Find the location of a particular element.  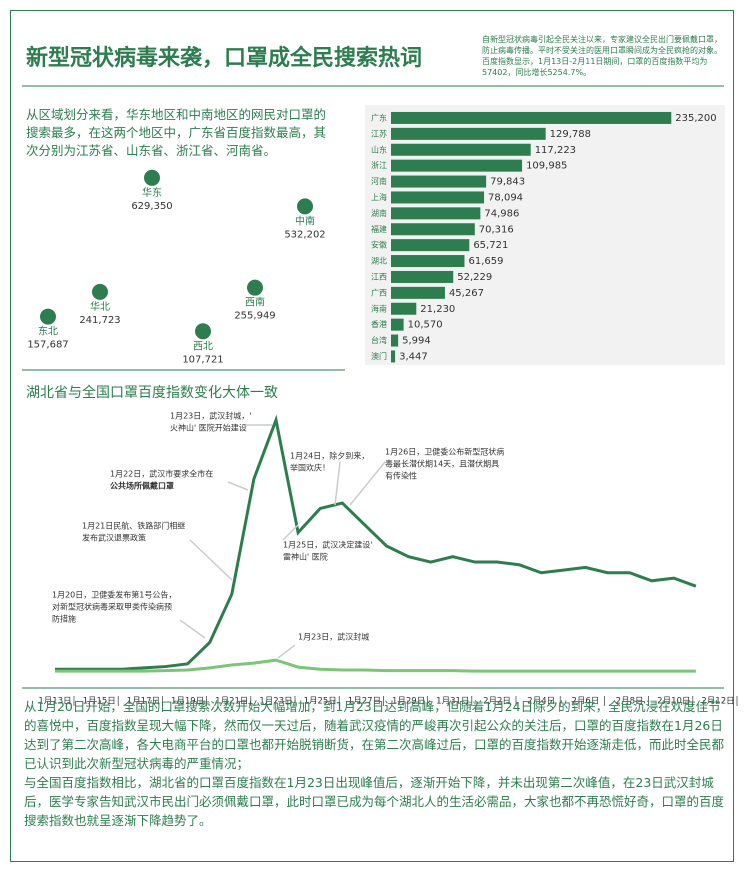

region-value: 157,687 is located at coordinates (47, 345).